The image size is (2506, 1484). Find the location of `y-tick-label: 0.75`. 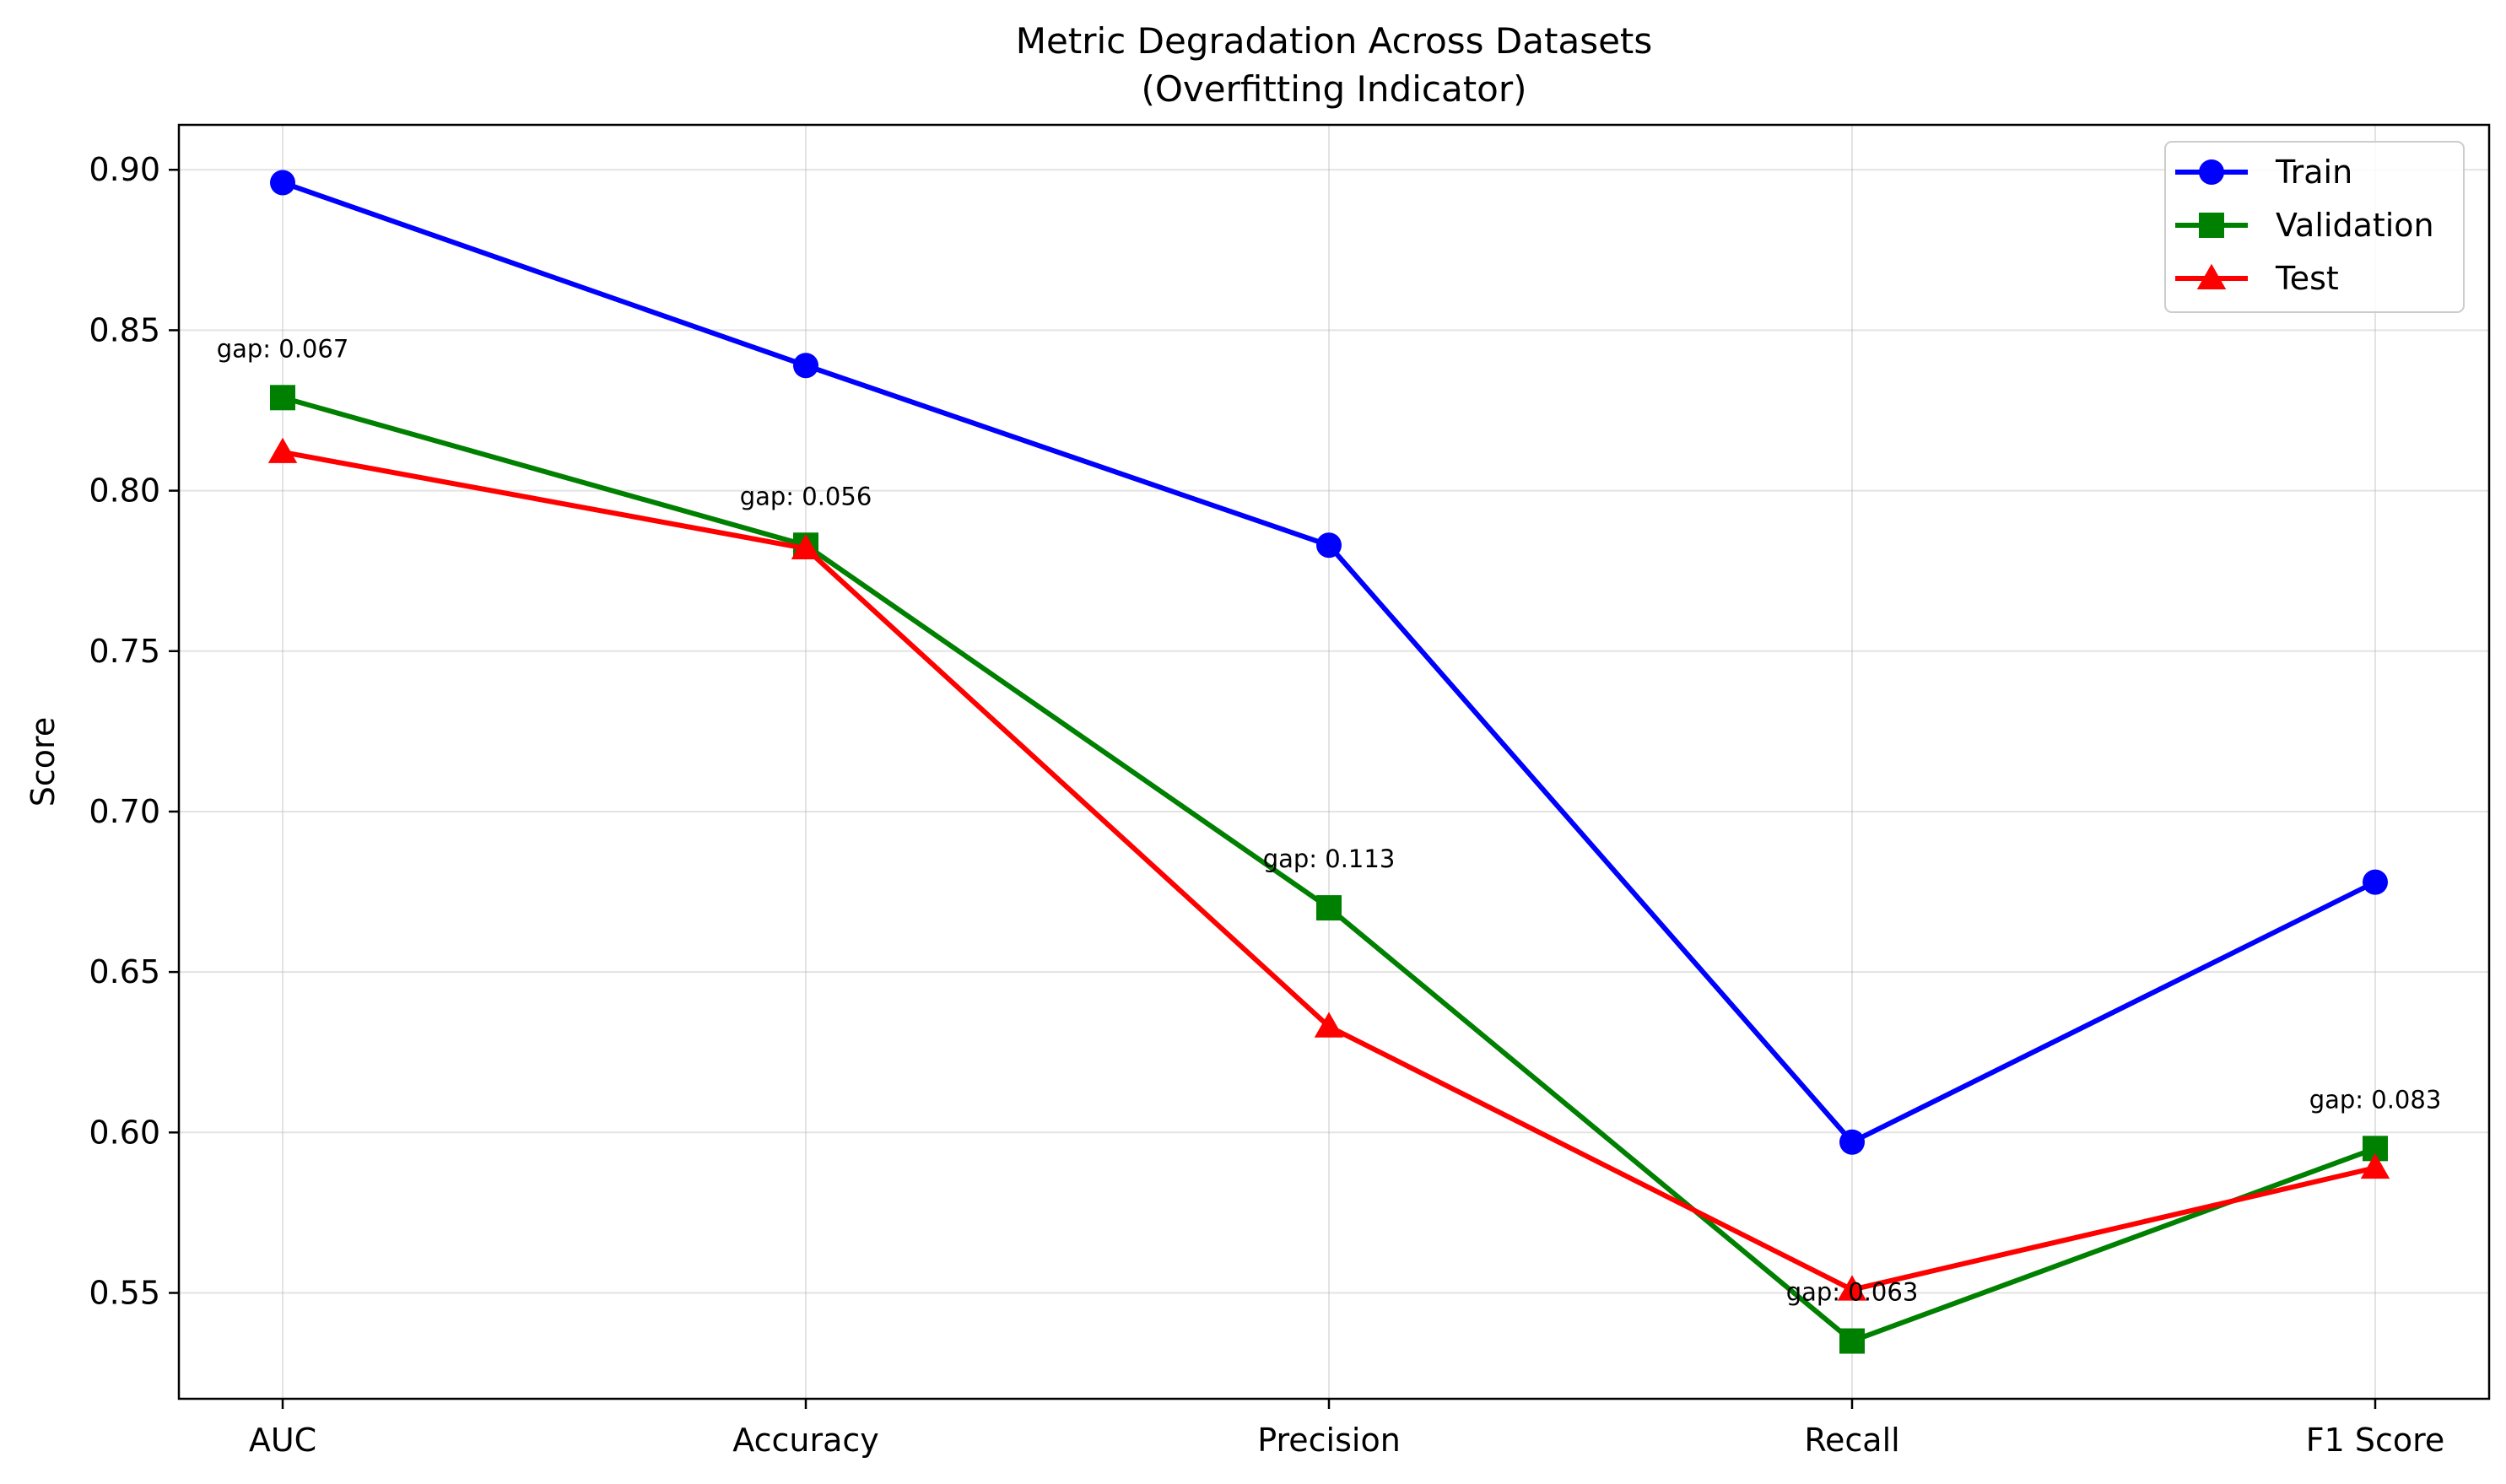

y-tick-label: 0.75 is located at coordinates (124, 651).